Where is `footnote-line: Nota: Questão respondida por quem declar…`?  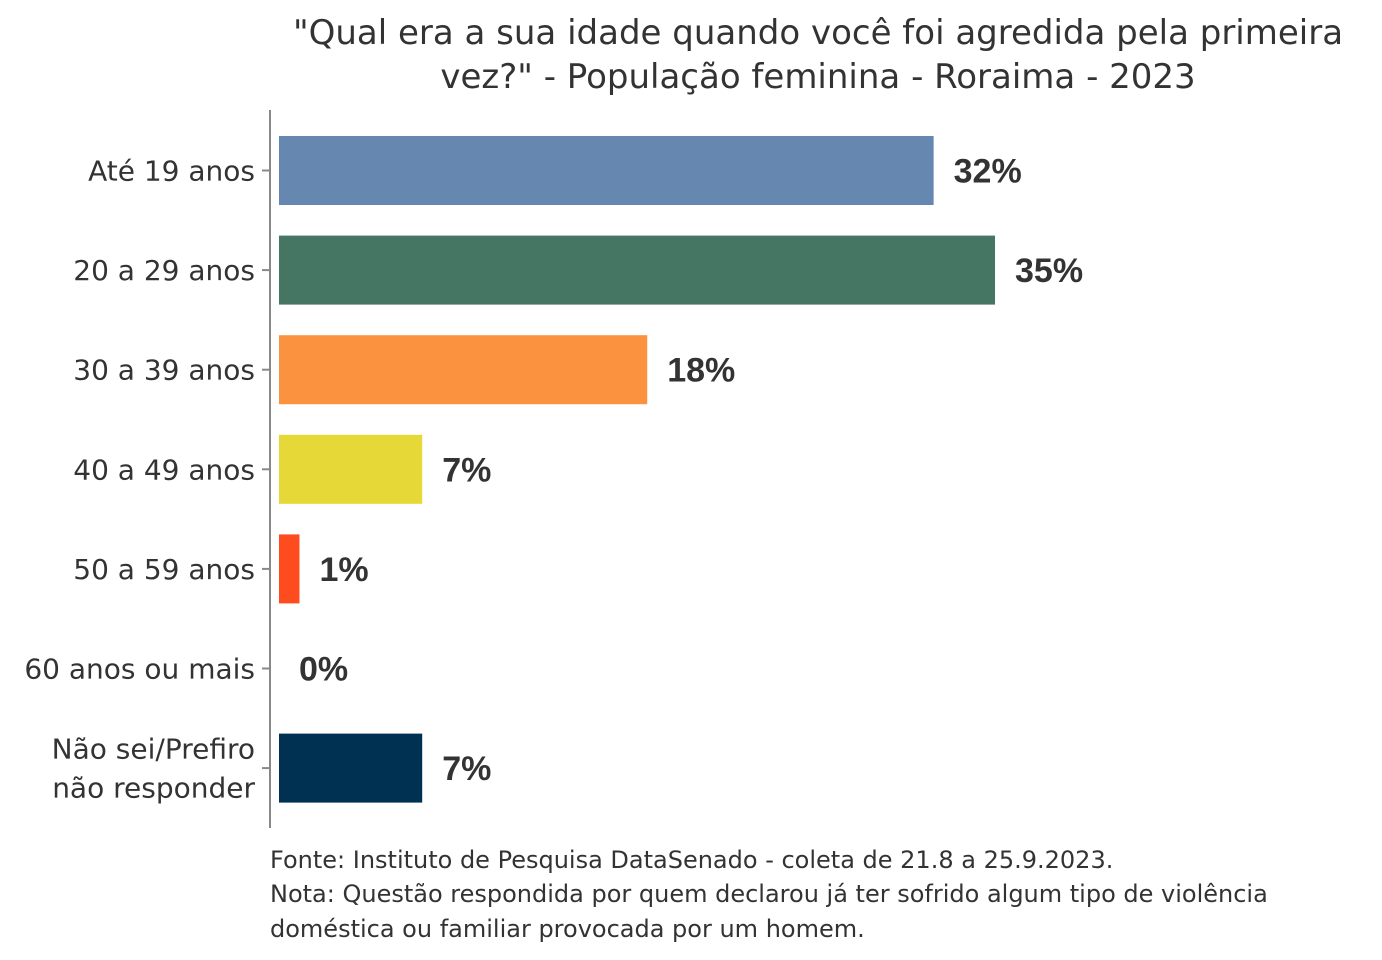
footnote-line: Nota: Questão respondida por quem declar… is located at coordinates (769, 894).